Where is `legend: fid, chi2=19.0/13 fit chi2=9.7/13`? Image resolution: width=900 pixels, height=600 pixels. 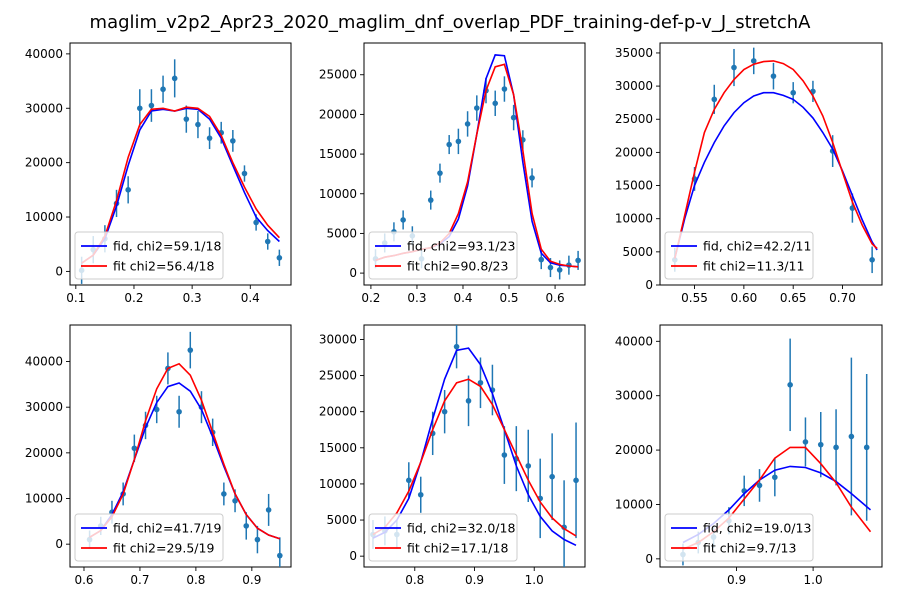
legend: fid, chi2=19.0/13 fit chi2=9.7/13 is located at coordinates (739, 537).